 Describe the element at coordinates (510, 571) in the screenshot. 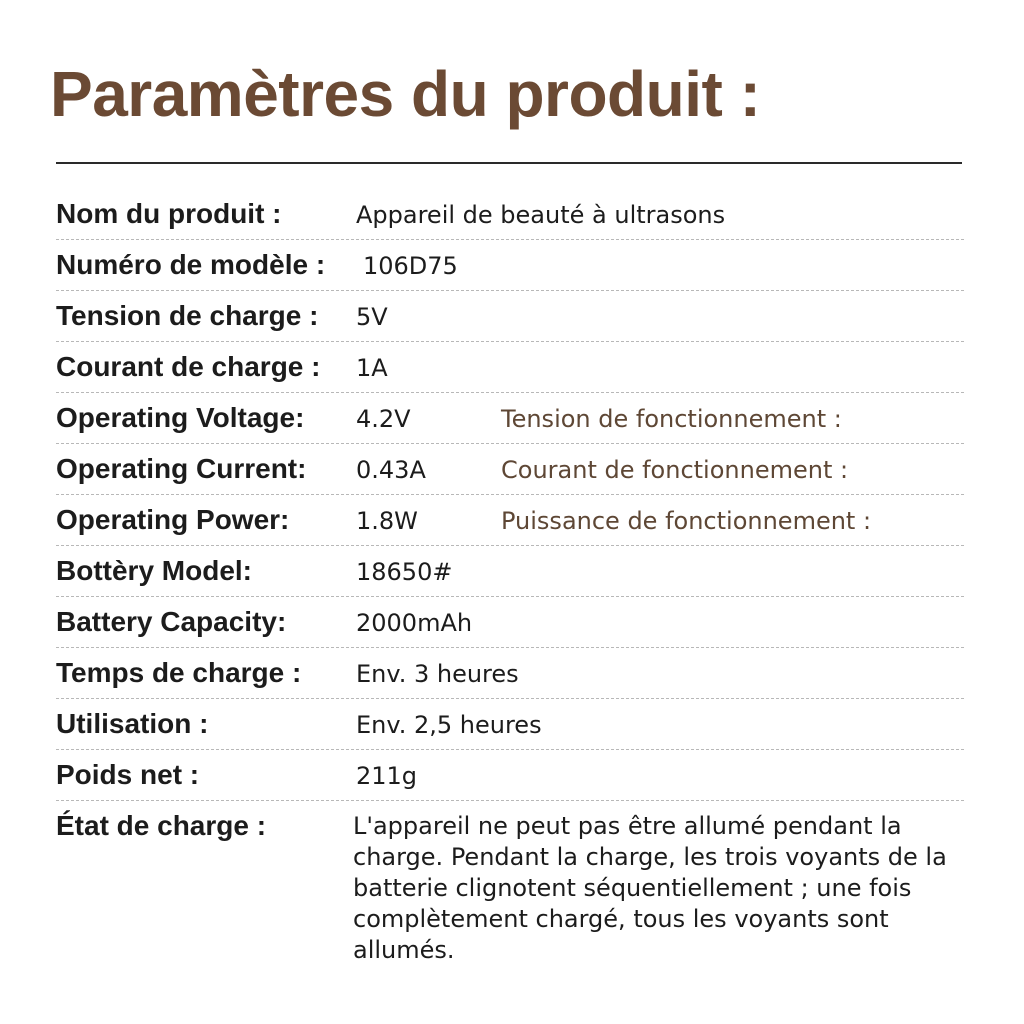

I see `spec-row-battery-model: Bottèry Model: 18650#` at that location.